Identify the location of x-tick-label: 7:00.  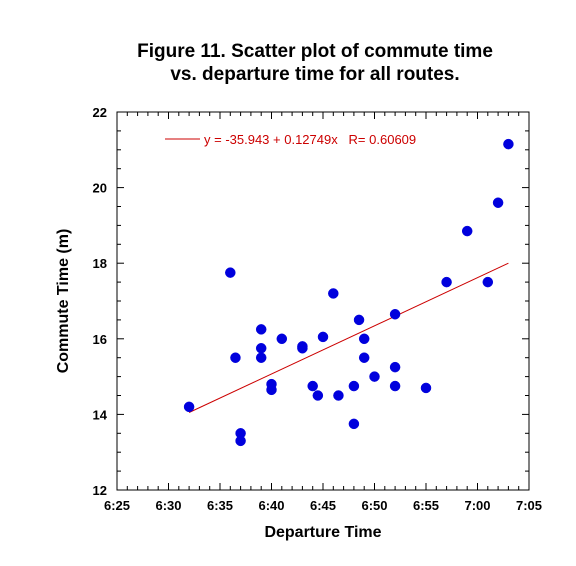
(477, 505).